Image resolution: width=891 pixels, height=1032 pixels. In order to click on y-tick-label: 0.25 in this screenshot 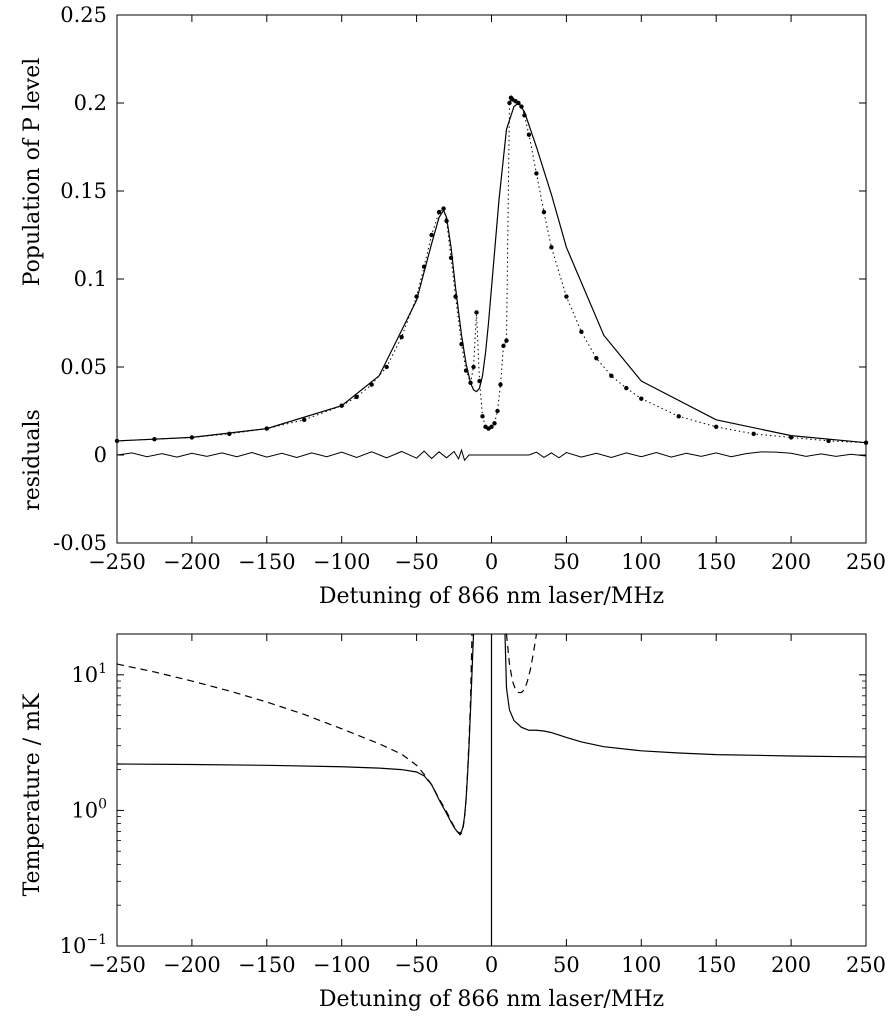, I will do `click(83, 15)`.